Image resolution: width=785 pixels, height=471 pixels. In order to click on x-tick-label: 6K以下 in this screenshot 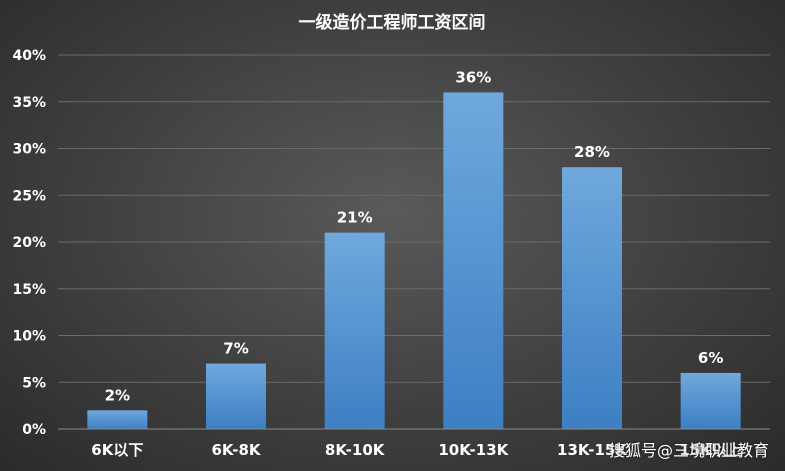, I will do `click(117, 450)`.